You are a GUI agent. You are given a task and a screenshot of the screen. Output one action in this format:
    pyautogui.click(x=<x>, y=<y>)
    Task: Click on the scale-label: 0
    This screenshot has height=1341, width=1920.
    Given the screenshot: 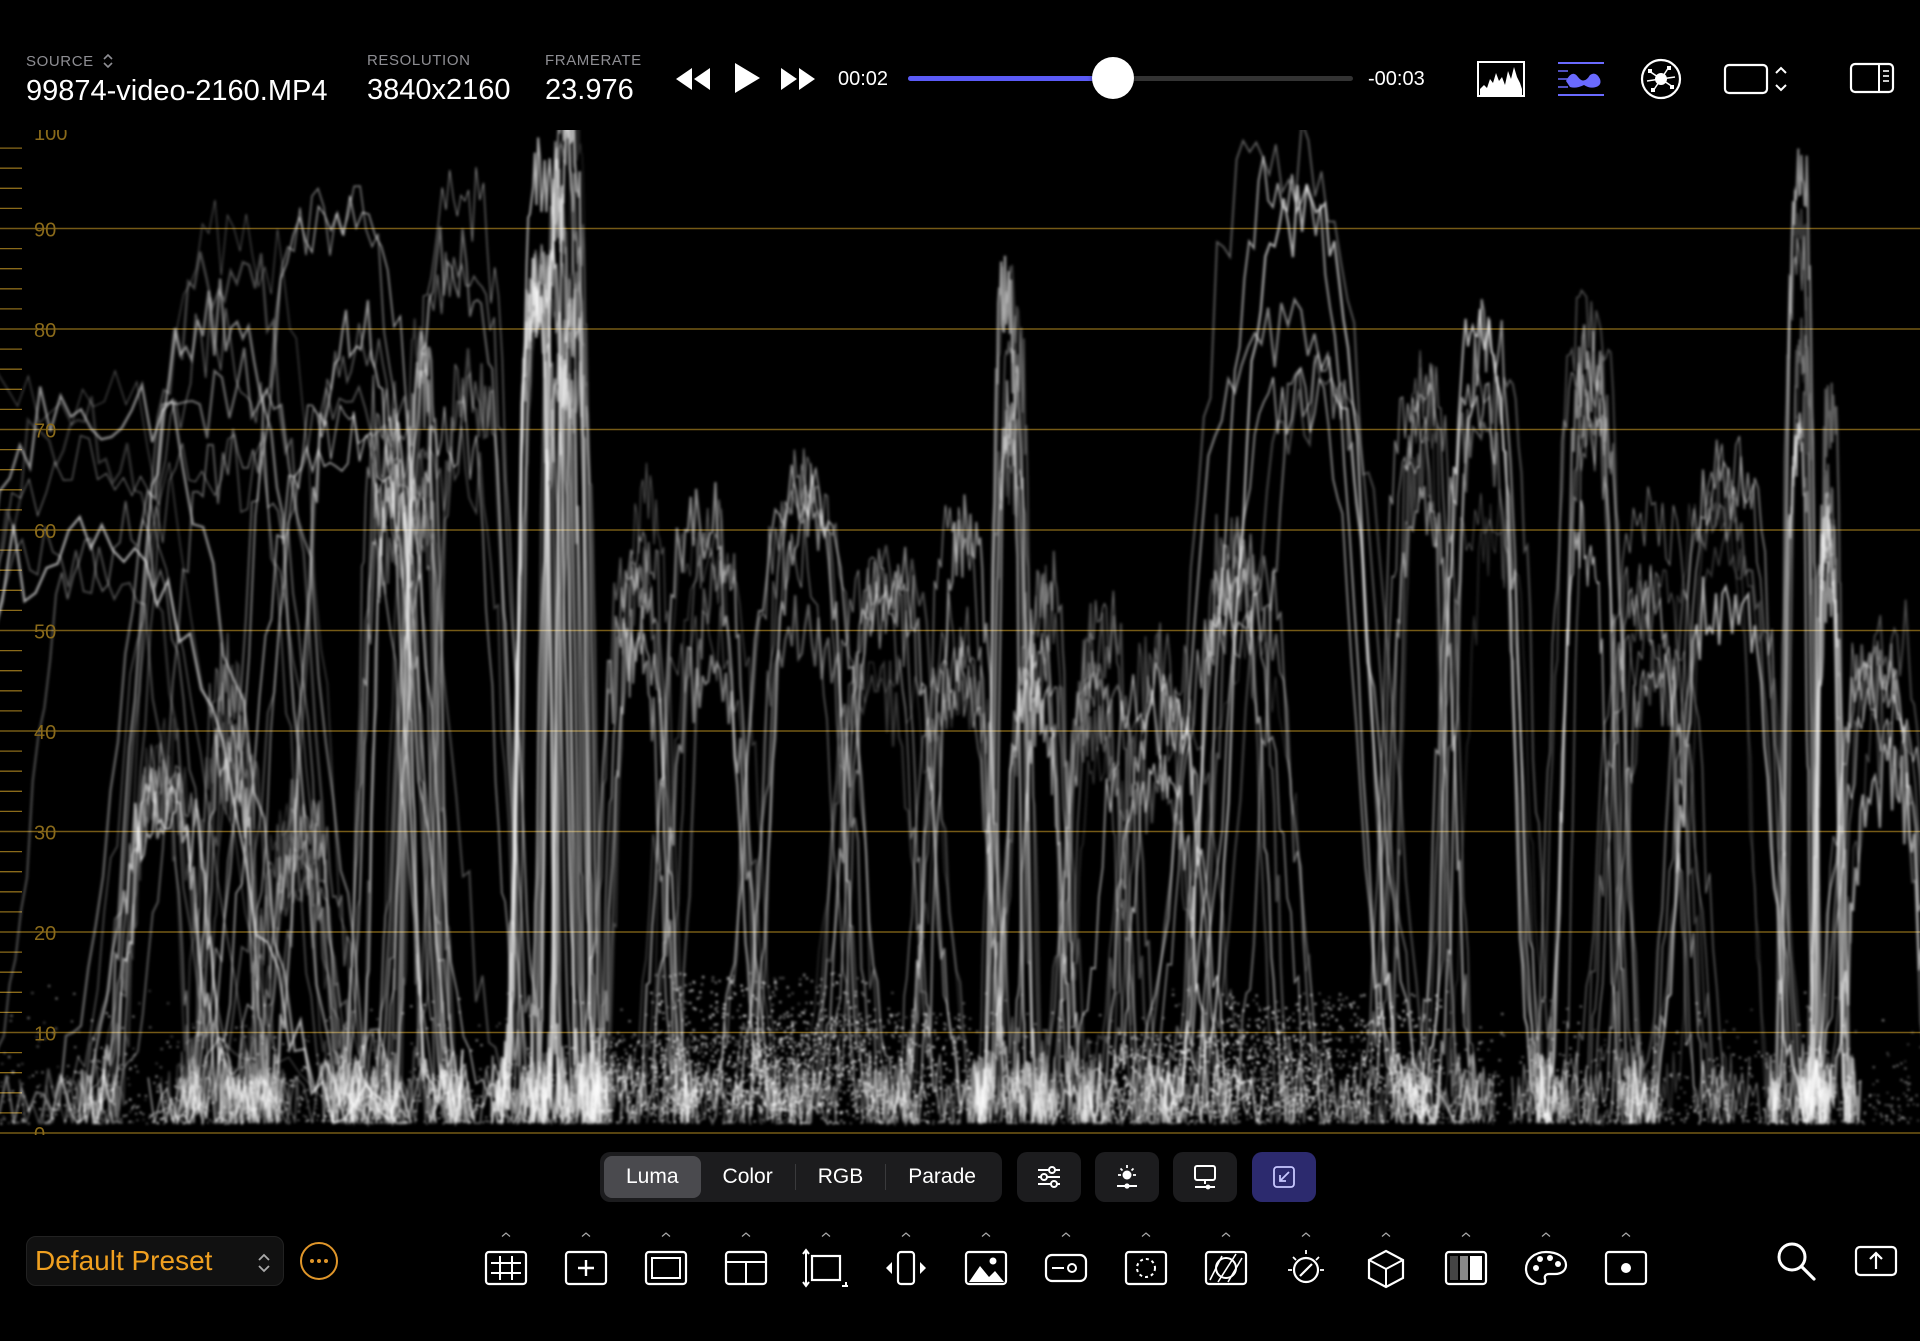 What is the action you would take?
    pyautogui.click(x=39, y=1129)
    